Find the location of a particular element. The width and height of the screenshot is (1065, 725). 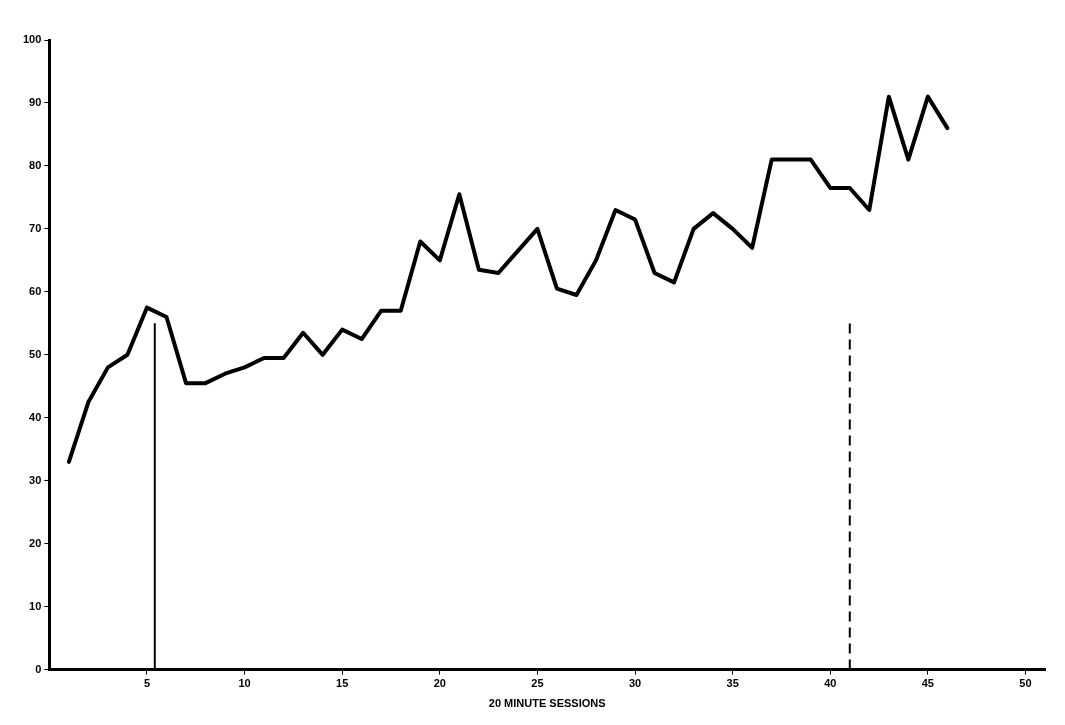

y-tick-label: 40 is located at coordinates (35, 416).